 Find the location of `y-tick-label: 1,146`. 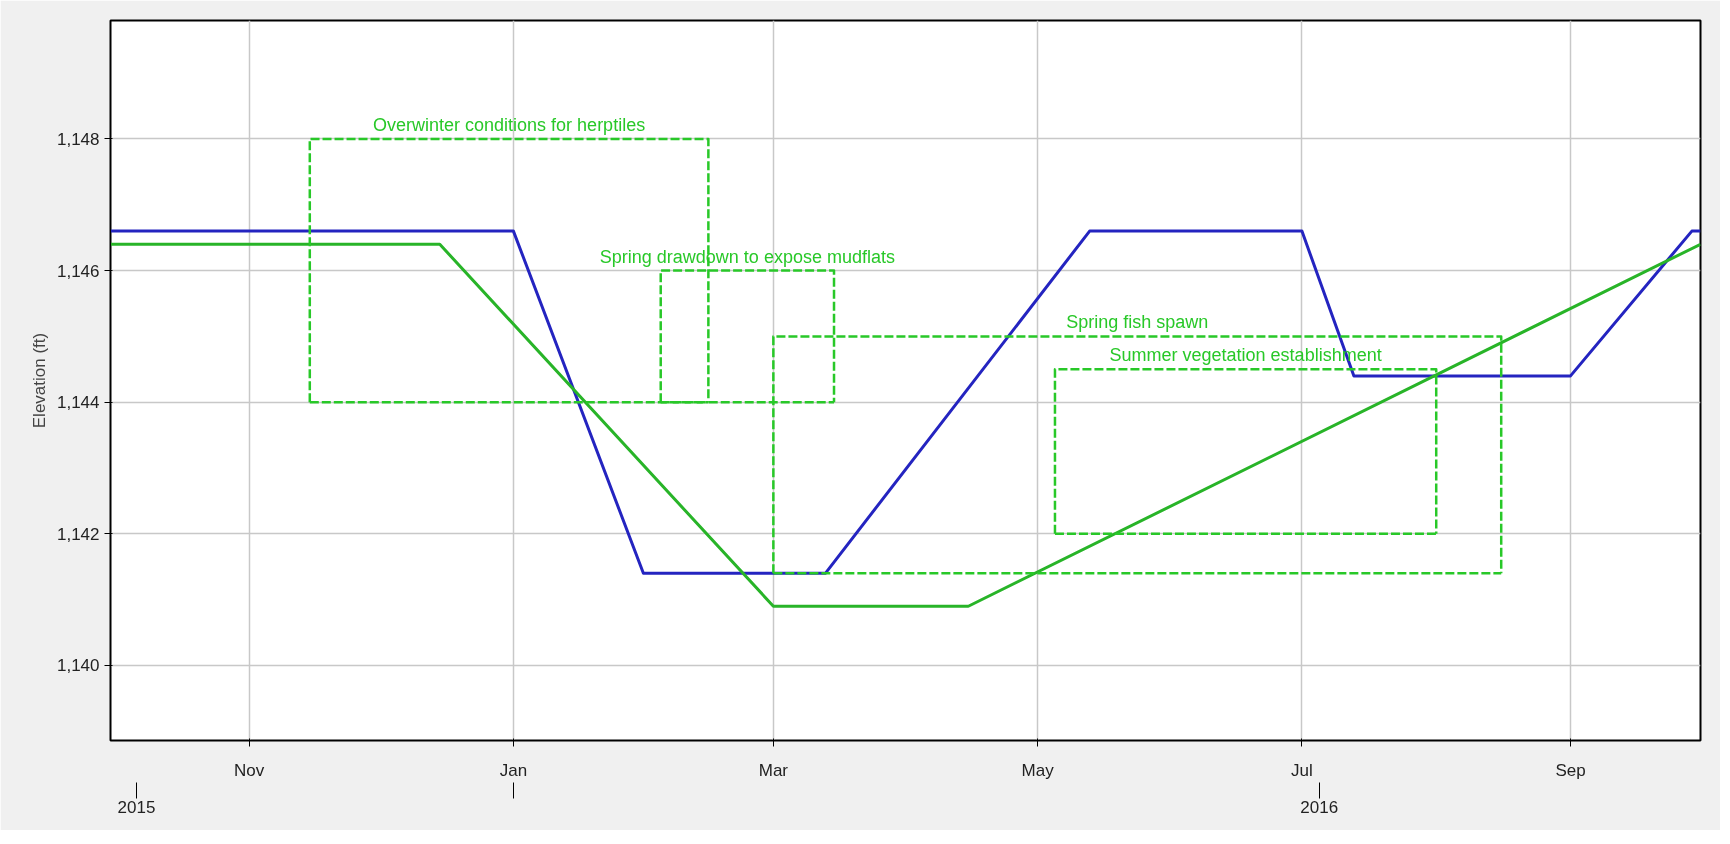

y-tick-label: 1,146 is located at coordinates (78, 271).